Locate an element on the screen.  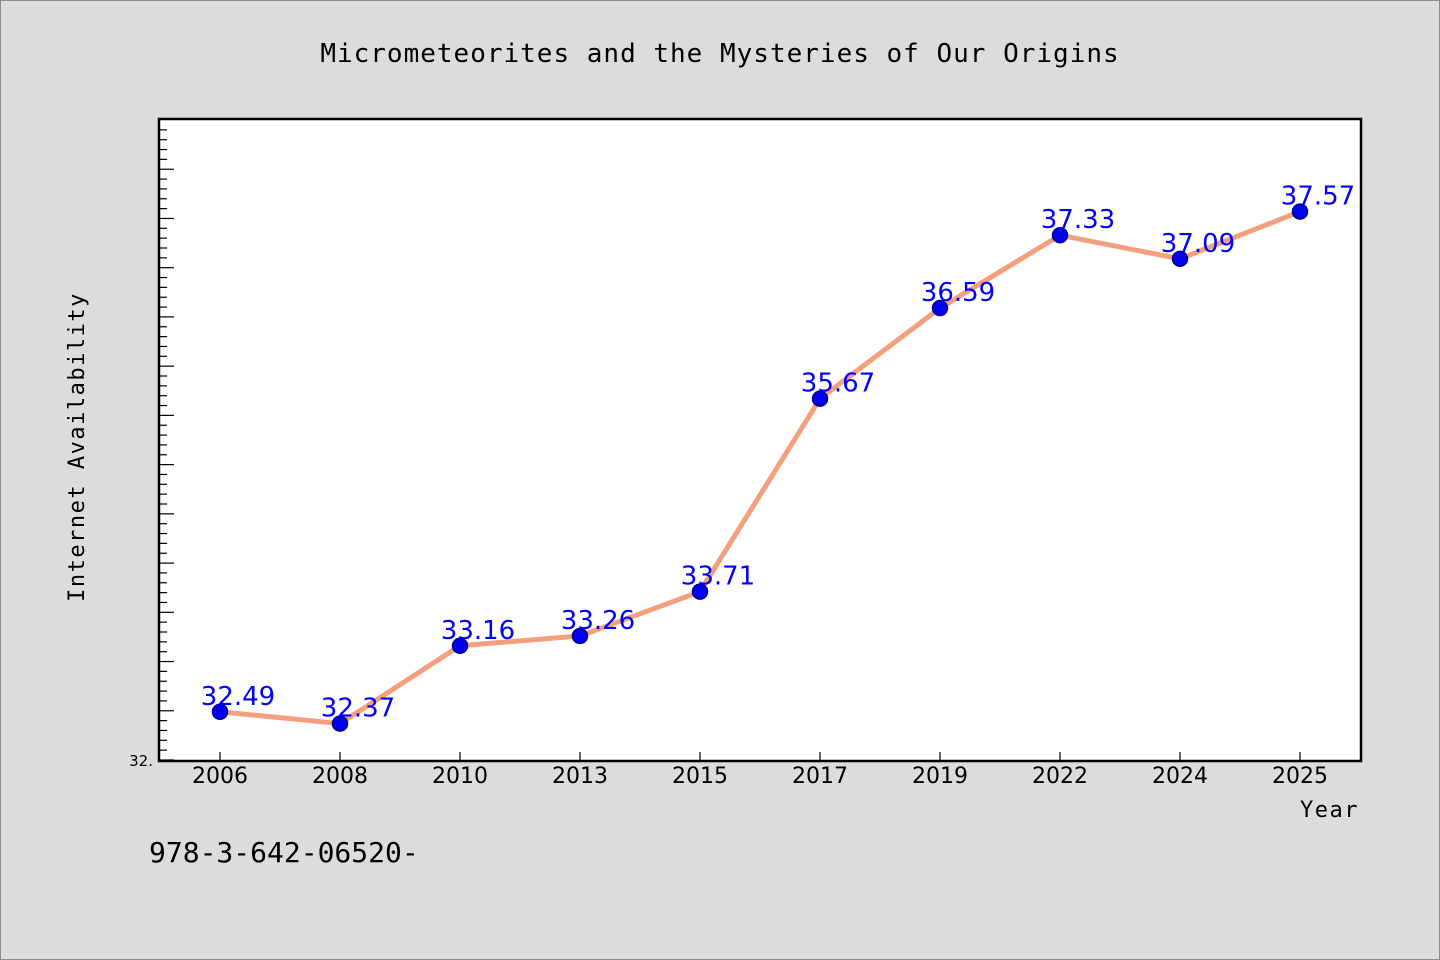
data-label: 37.33 is located at coordinates (1078, 220).